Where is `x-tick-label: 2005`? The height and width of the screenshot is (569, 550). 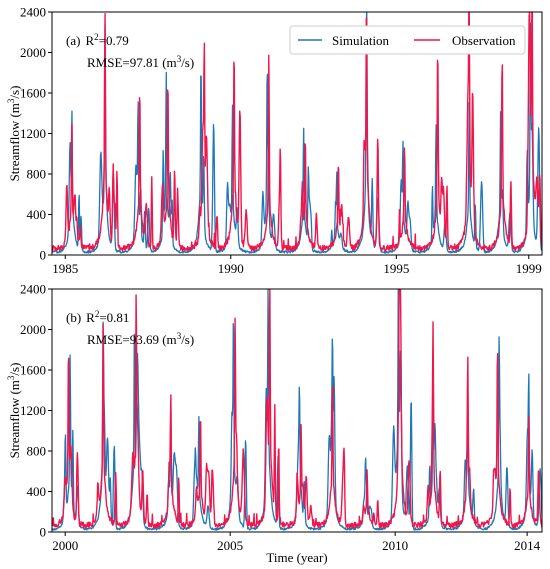 x-tick-label: 2005 is located at coordinates (230, 545).